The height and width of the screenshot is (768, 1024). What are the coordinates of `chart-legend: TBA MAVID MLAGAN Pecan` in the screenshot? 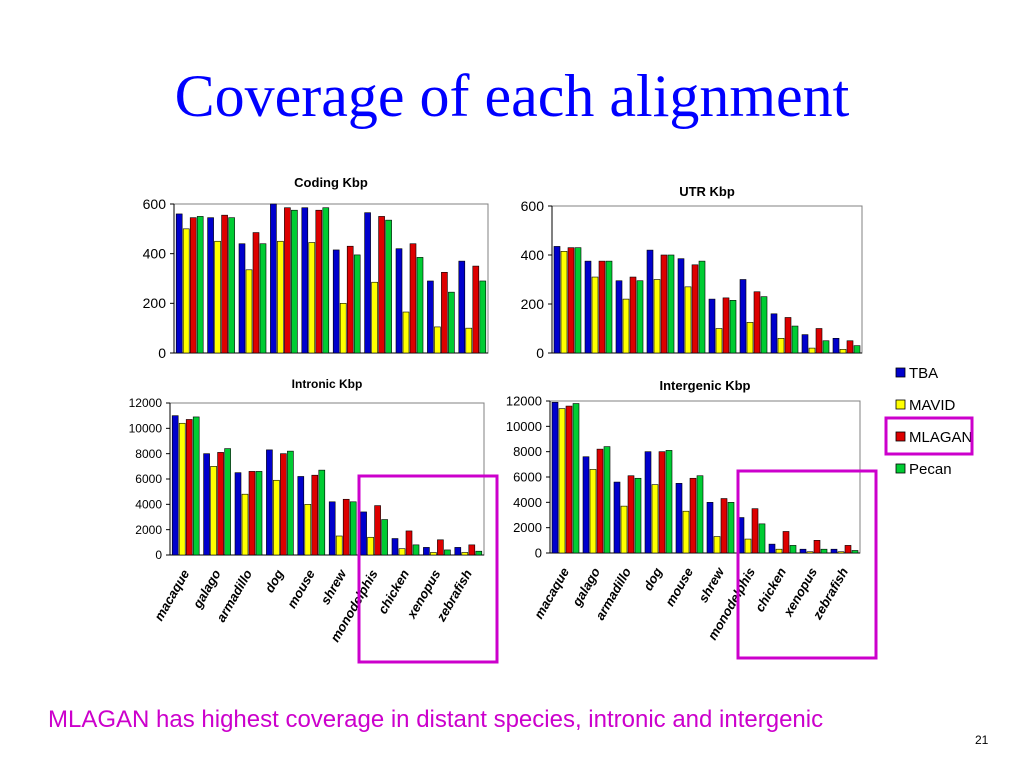 It's located at (929, 421).